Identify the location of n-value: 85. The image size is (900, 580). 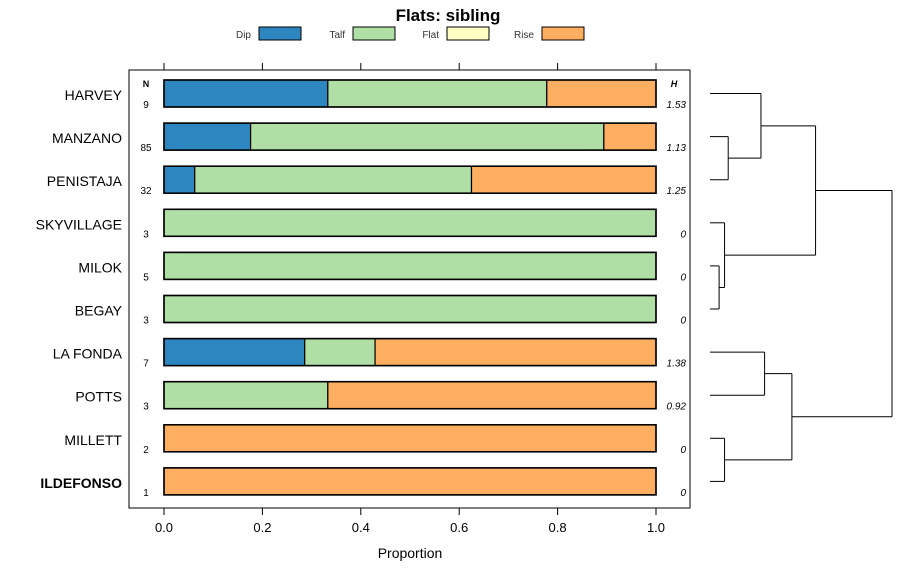
(146, 148).